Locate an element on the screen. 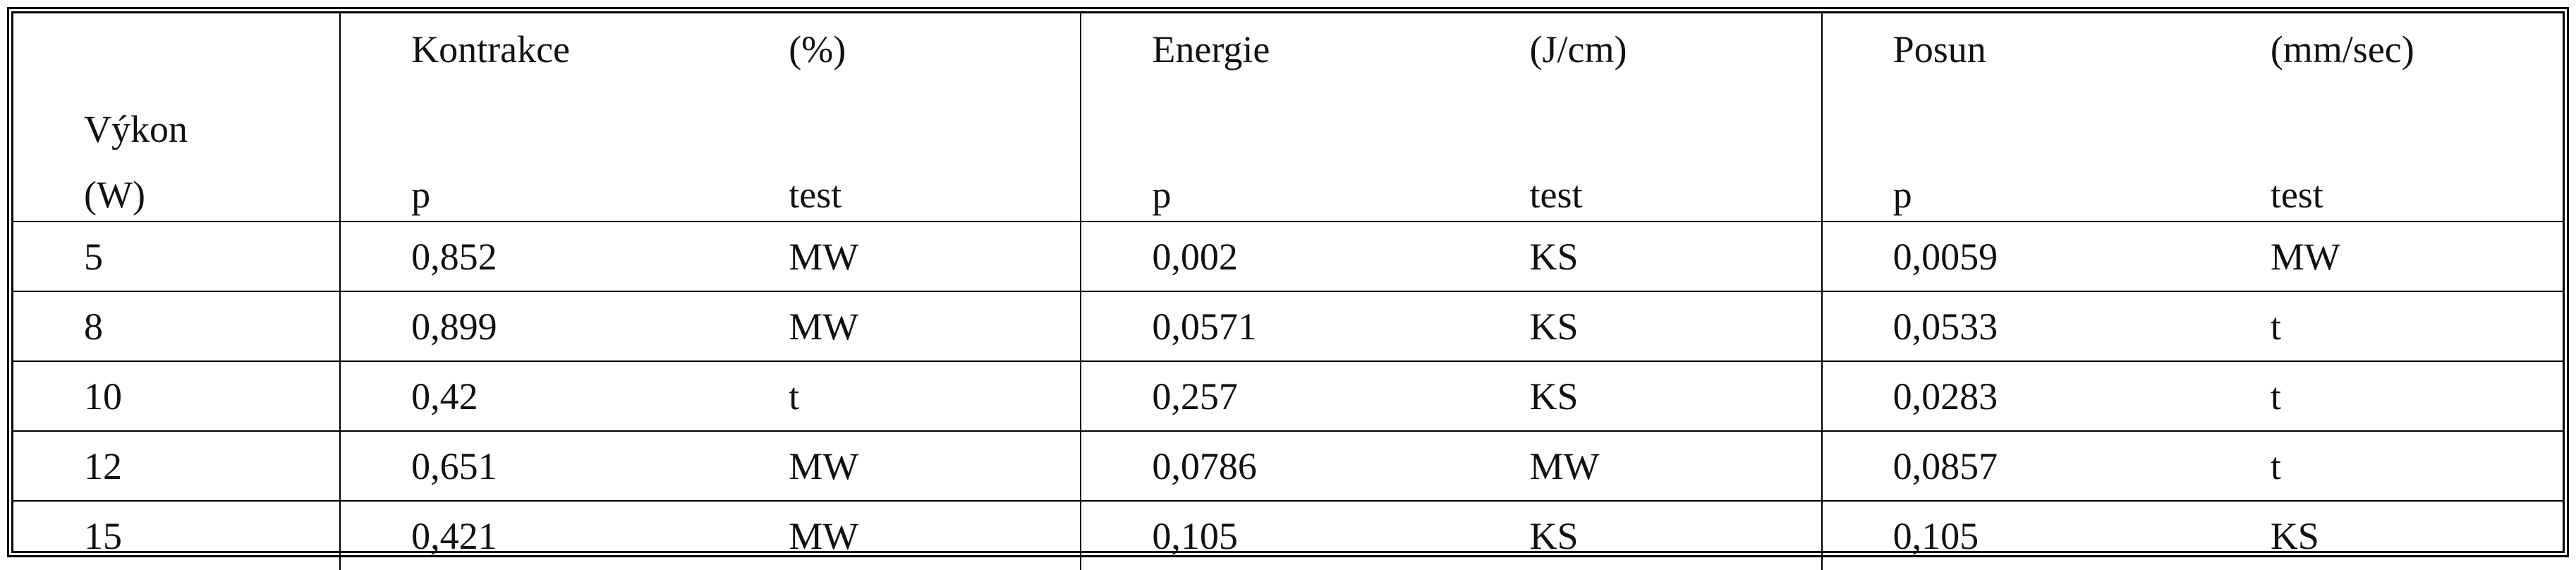 The width and height of the screenshot is (2576, 570). group-name: Kontrakce is located at coordinates (555, 82).